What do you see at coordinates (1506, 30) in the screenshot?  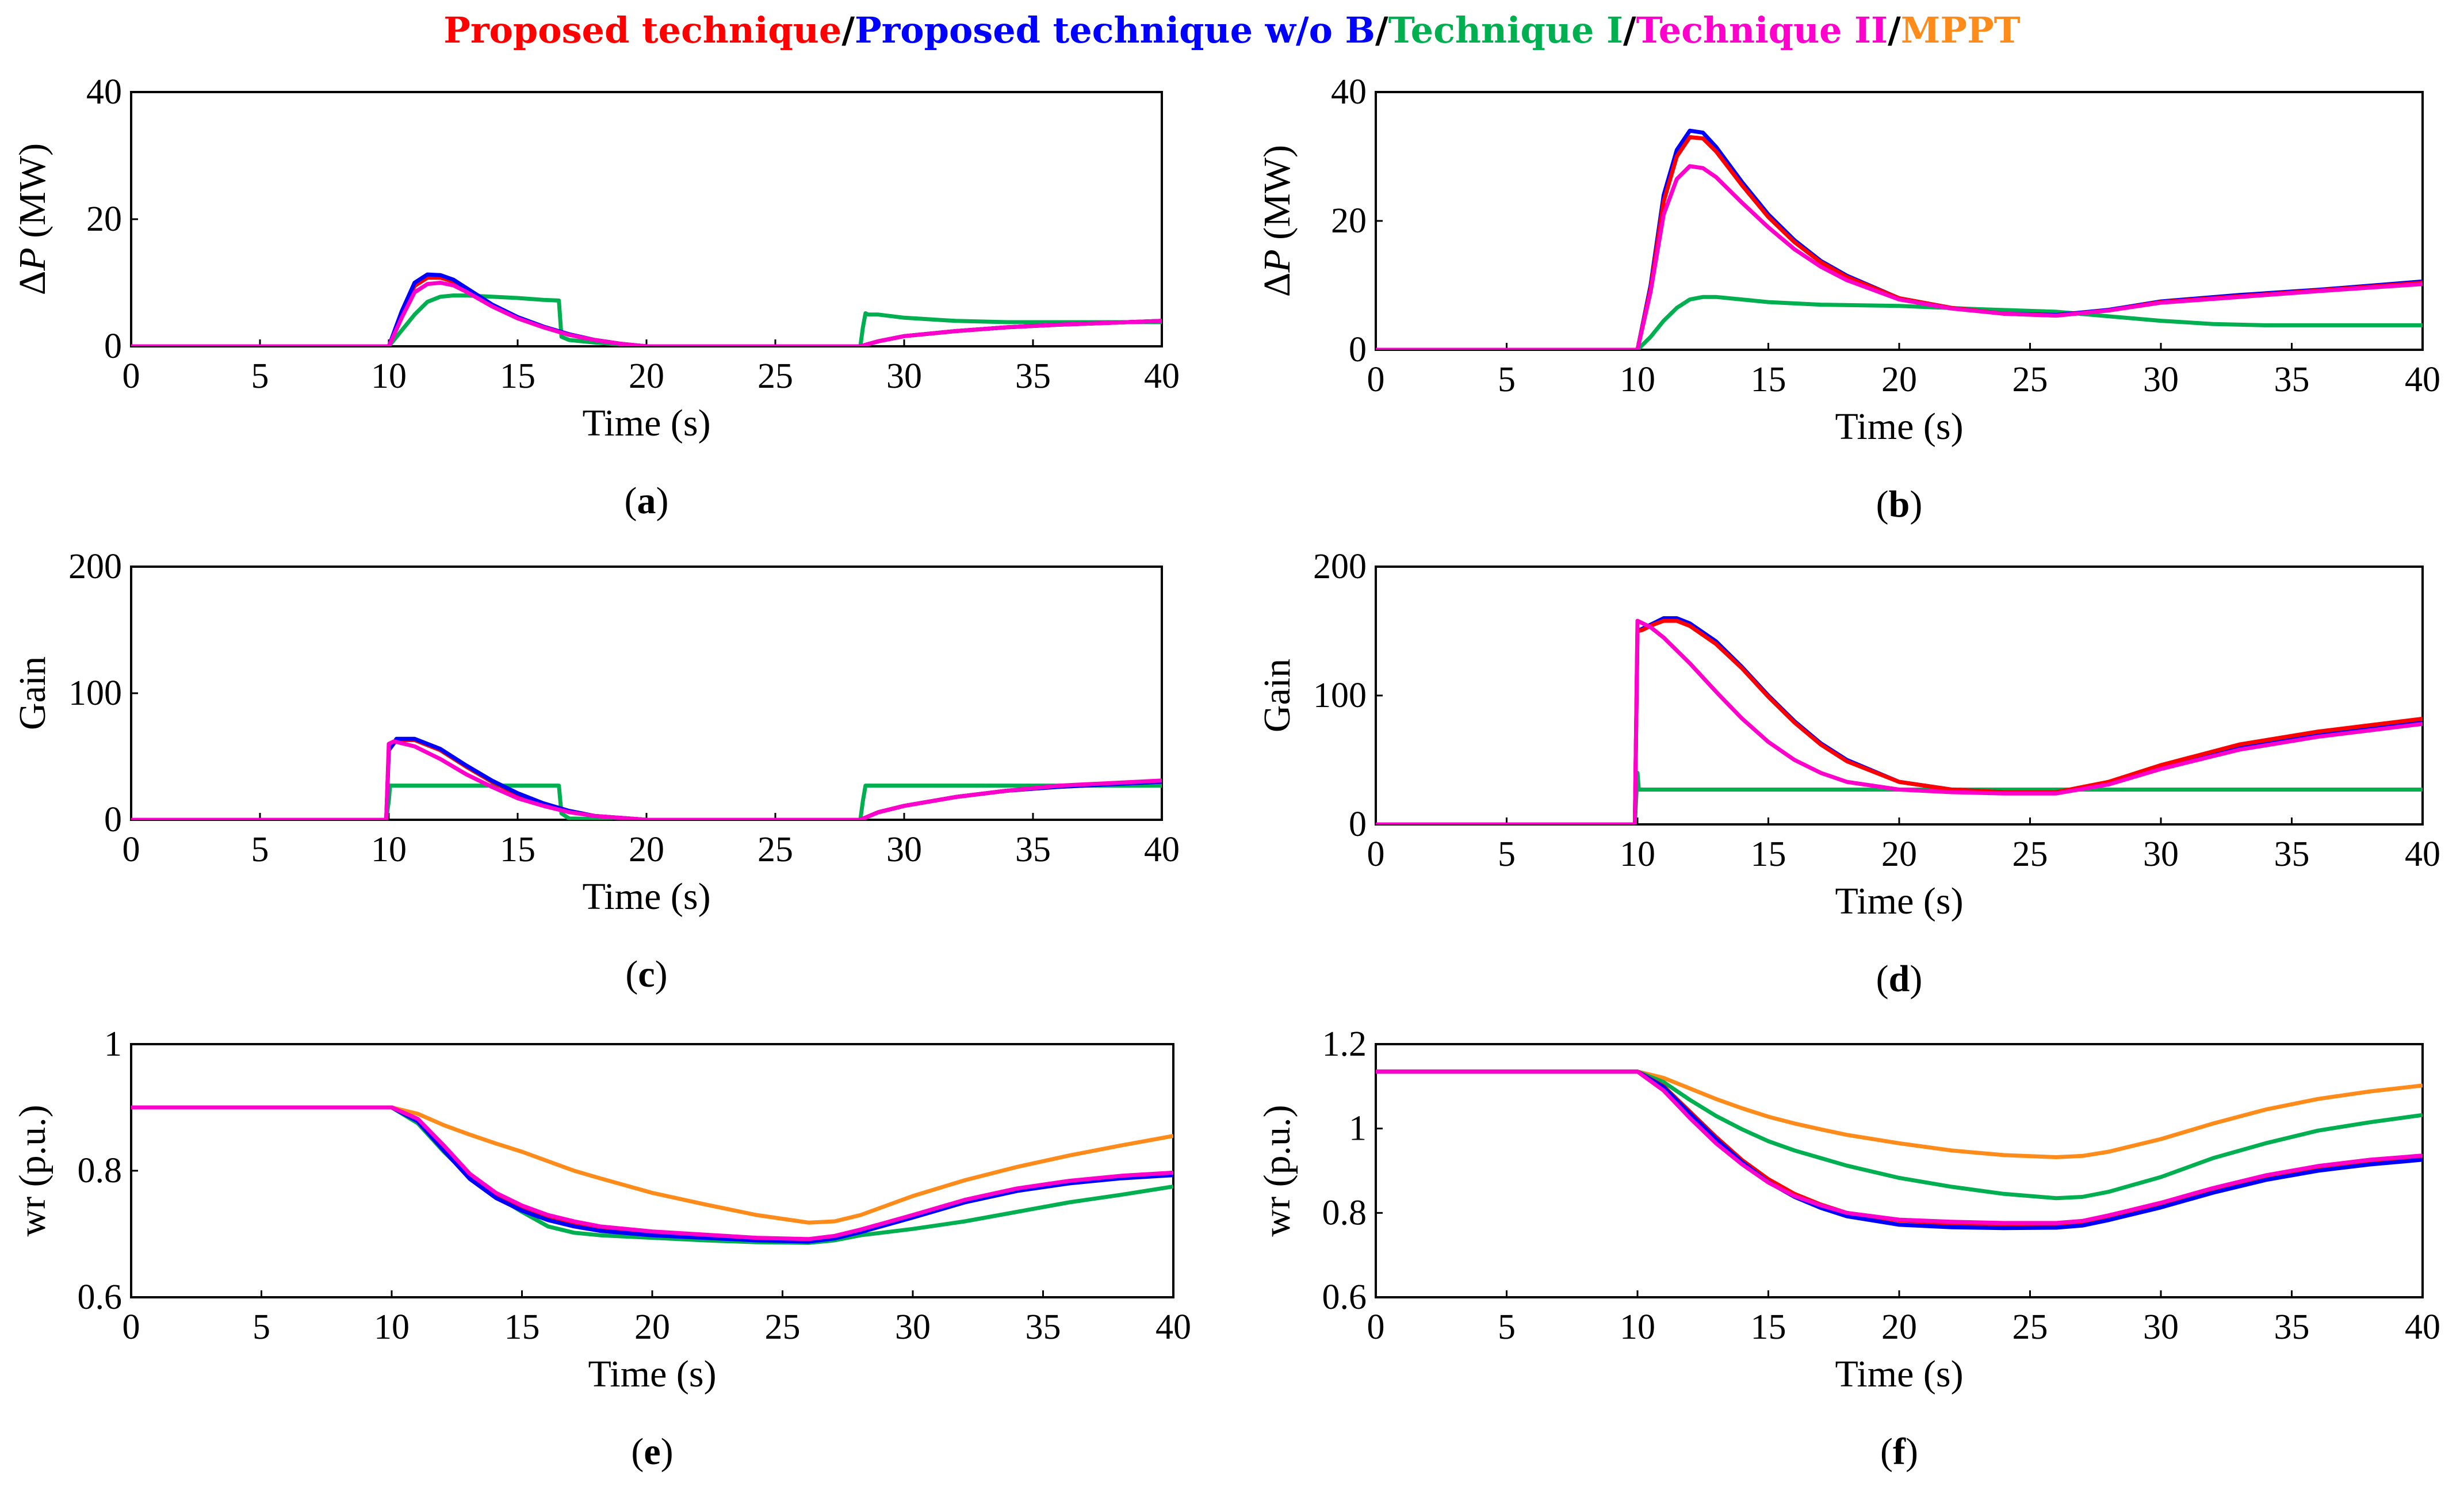 I see `legend-item-technique-i: Technique I` at bounding box center [1506, 30].